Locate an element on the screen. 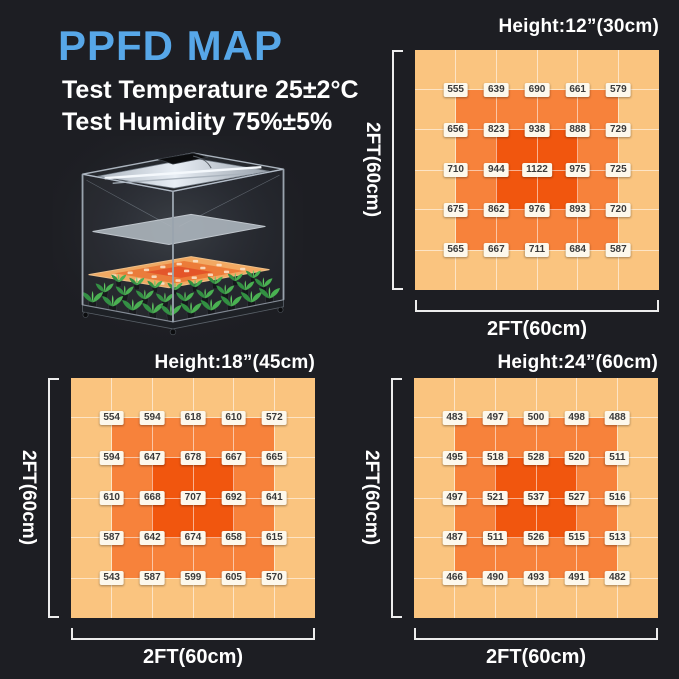  ppfd-value: 555 is located at coordinates (455, 89).